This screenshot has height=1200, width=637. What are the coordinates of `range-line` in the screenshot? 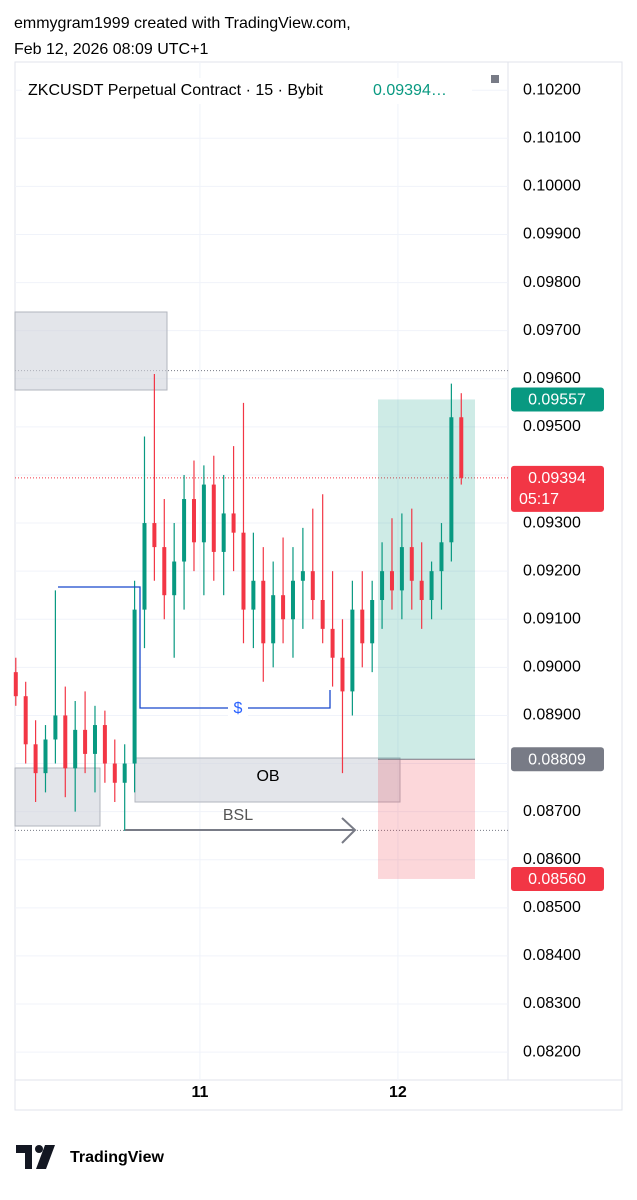 It's located at (194, 647).